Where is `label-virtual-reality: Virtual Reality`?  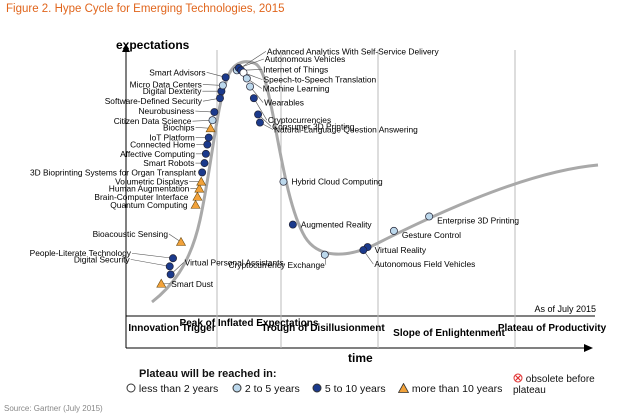 label-virtual-reality: Virtual Reality is located at coordinates (401, 250).